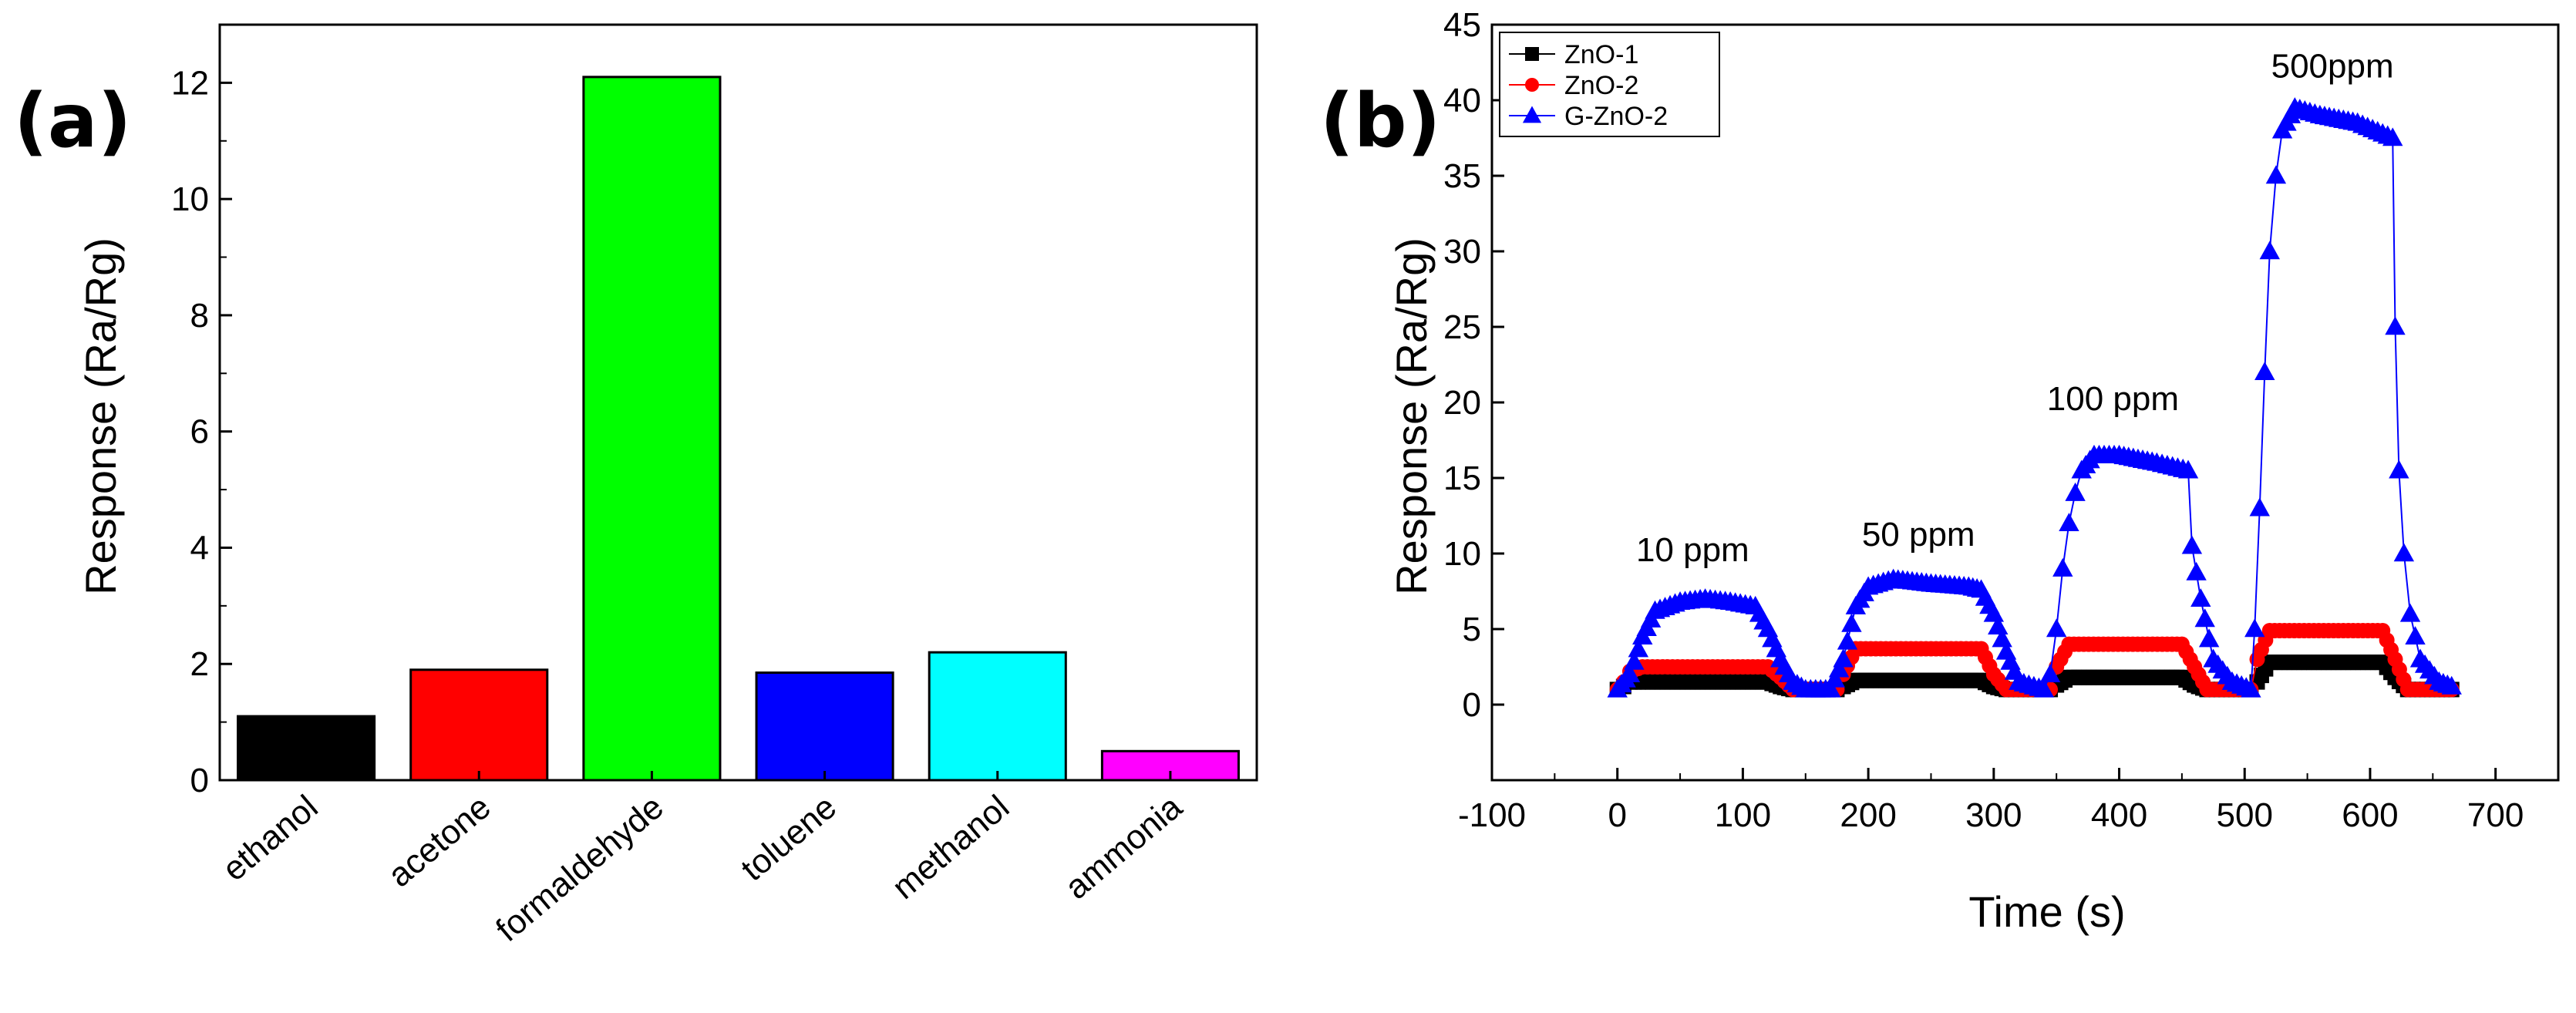 The image size is (2576, 1013). I want to click on legend-label-G-ZnO-2: G-ZnO-2, so click(1616, 116).